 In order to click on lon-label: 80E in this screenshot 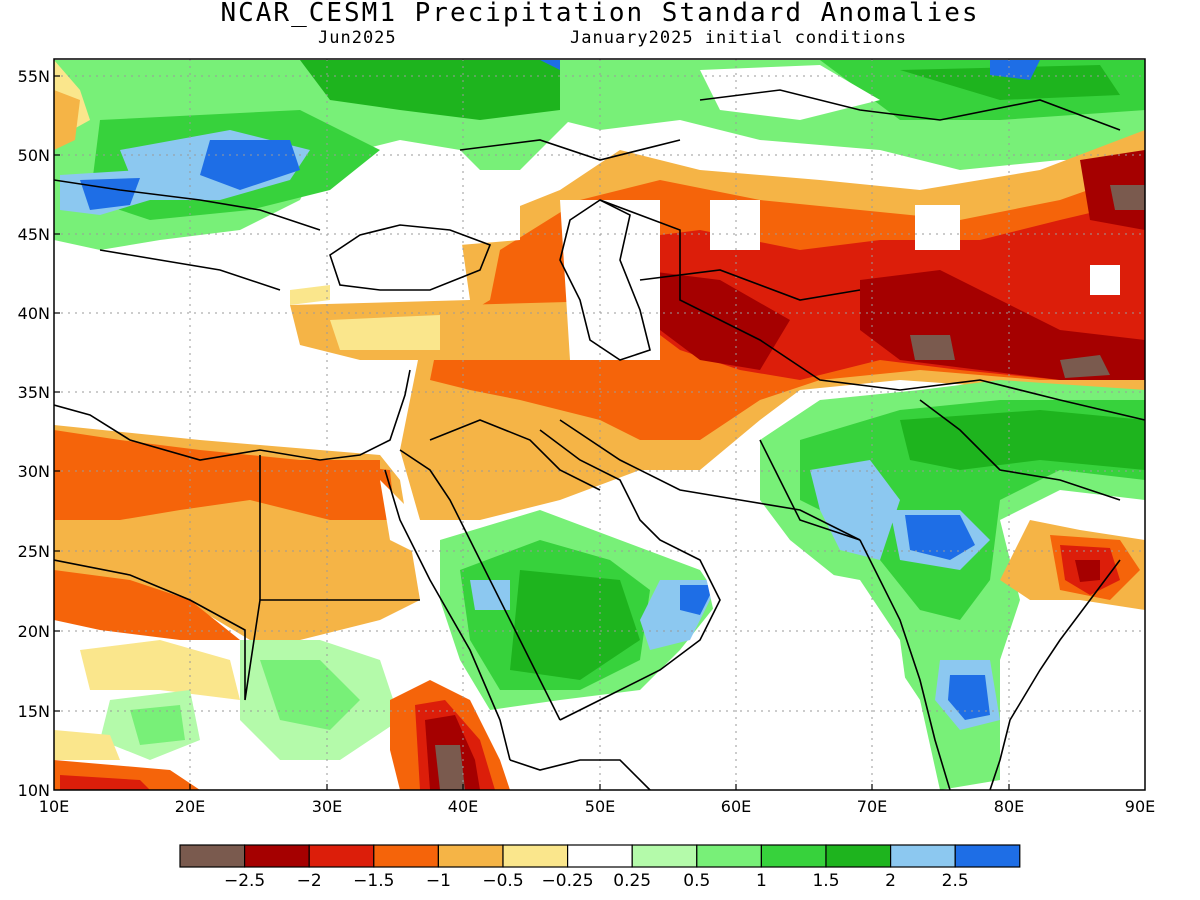, I will do `click(1009, 806)`.